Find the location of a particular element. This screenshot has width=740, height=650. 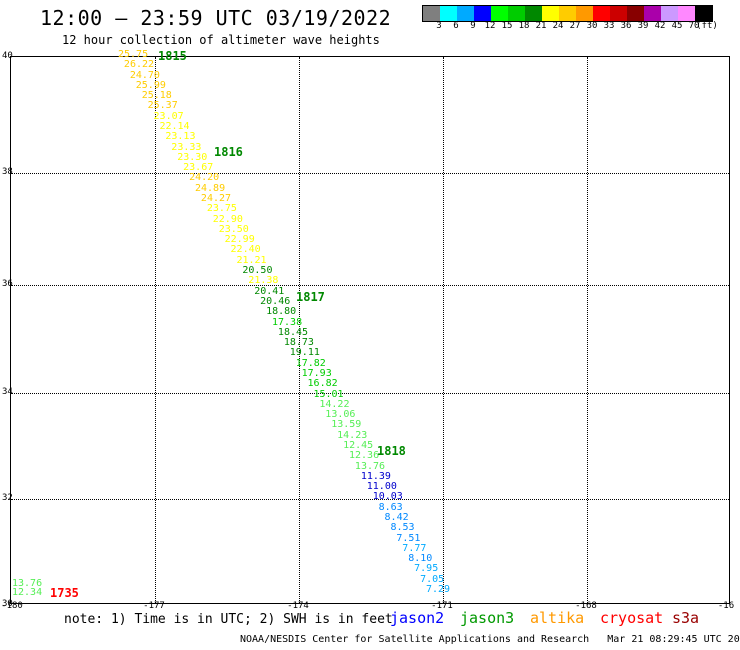

wave-height-value: 14.22 is located at coordinates (334, 404).